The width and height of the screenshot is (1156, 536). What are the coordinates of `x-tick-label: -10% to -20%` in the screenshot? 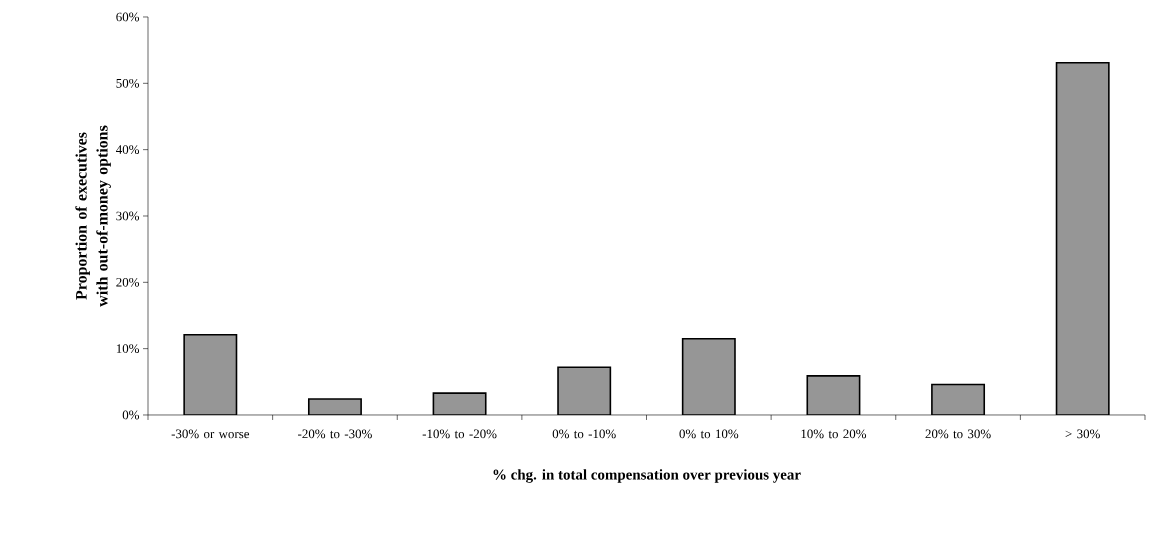 It's located at (459, 434).